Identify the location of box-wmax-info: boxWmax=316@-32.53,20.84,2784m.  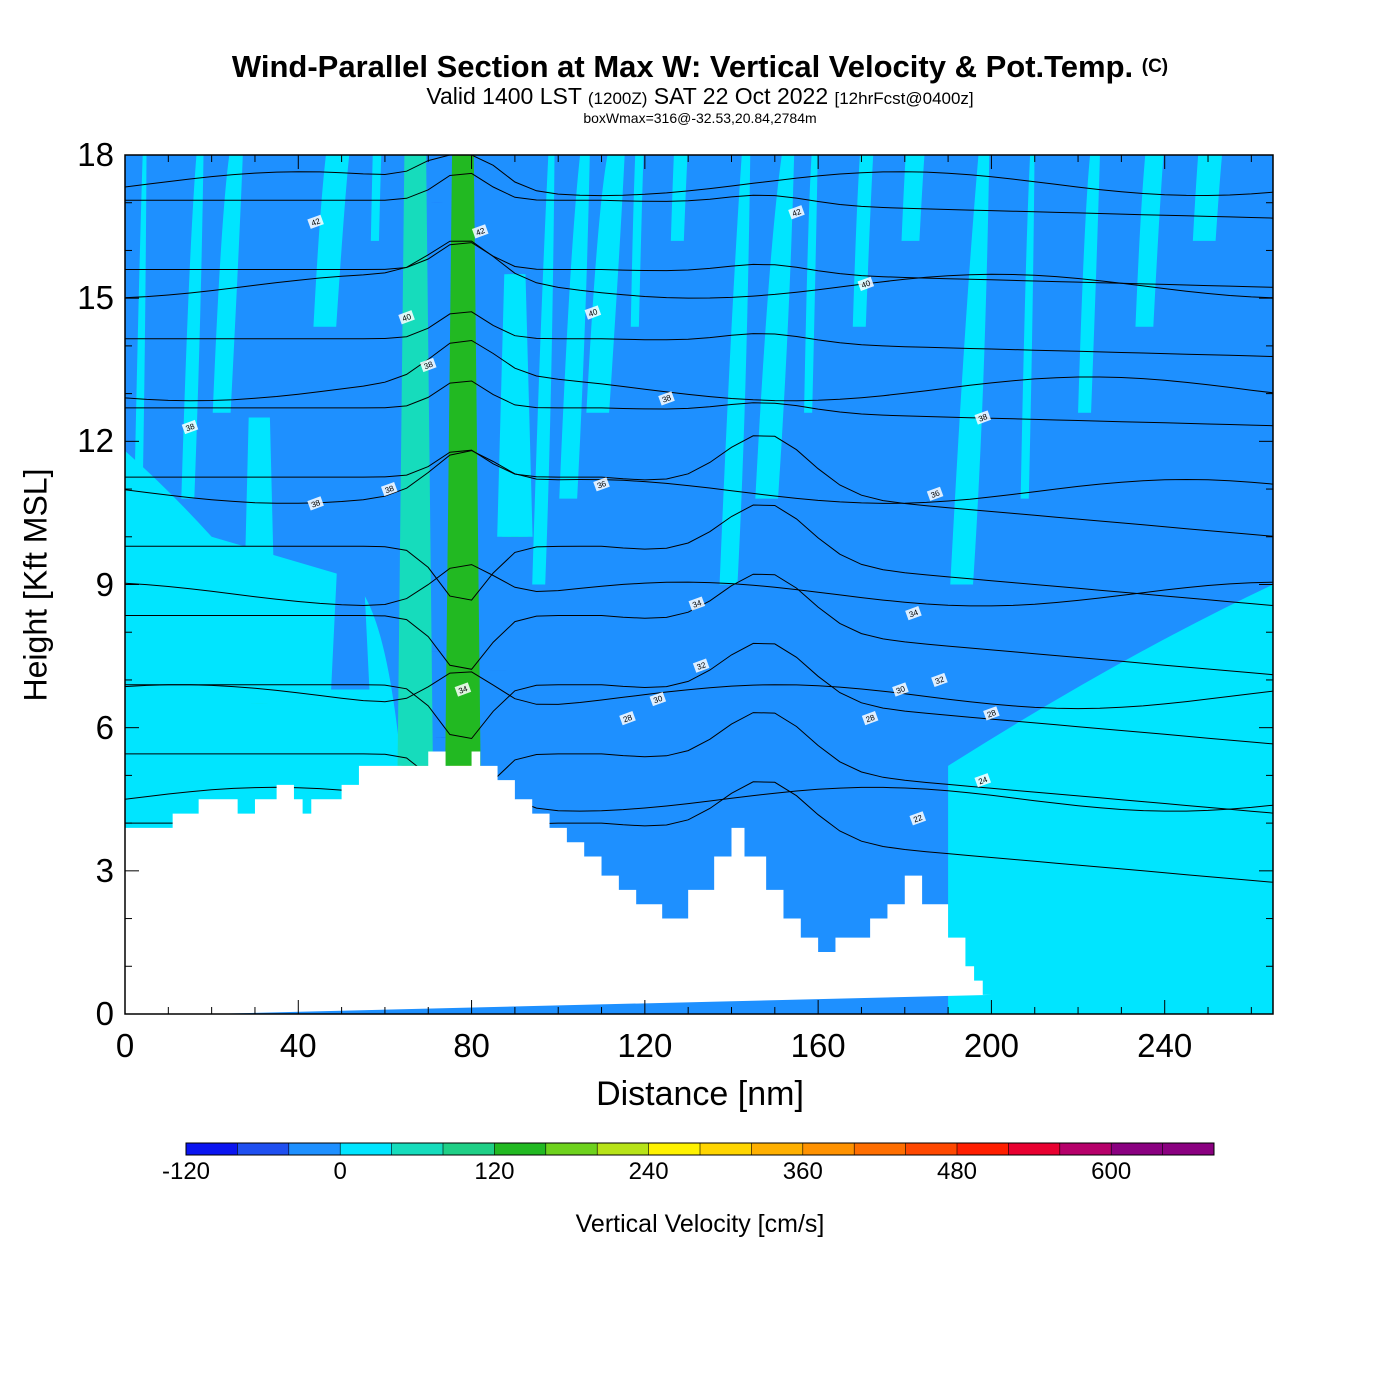
(700, 118).